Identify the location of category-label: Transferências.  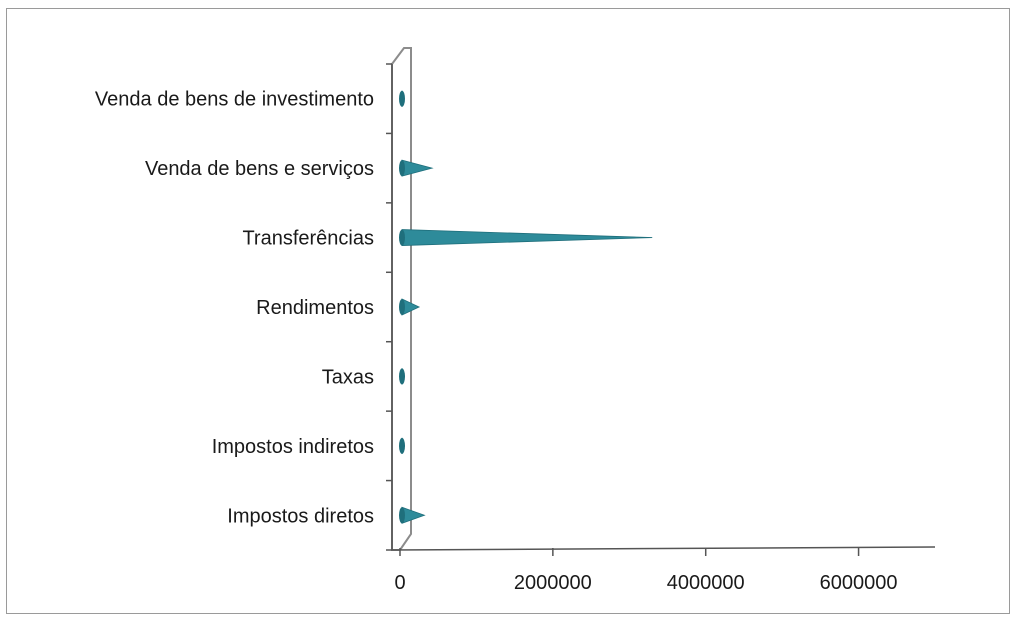
(308, 239).